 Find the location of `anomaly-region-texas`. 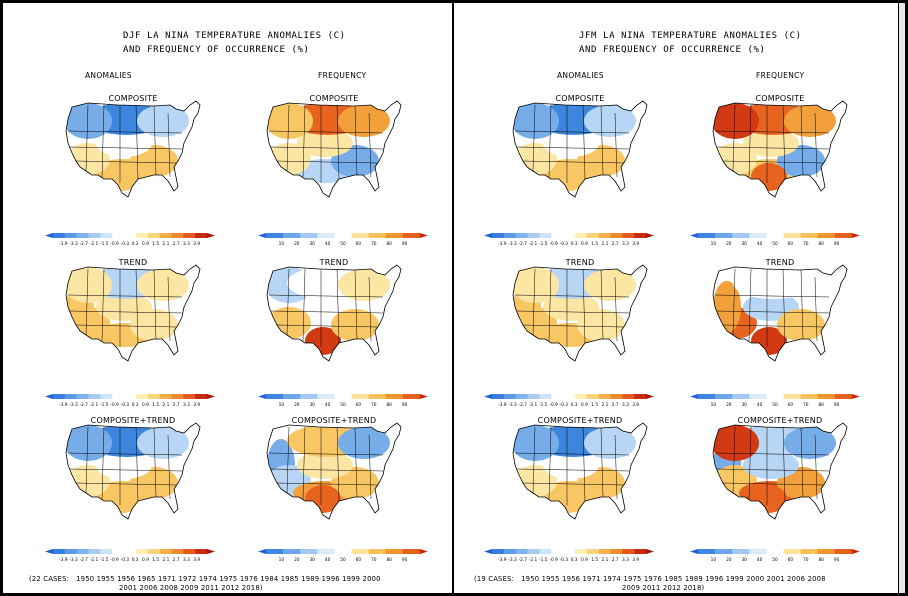

anomaly-region-texas is located at coordinates (769, 177).